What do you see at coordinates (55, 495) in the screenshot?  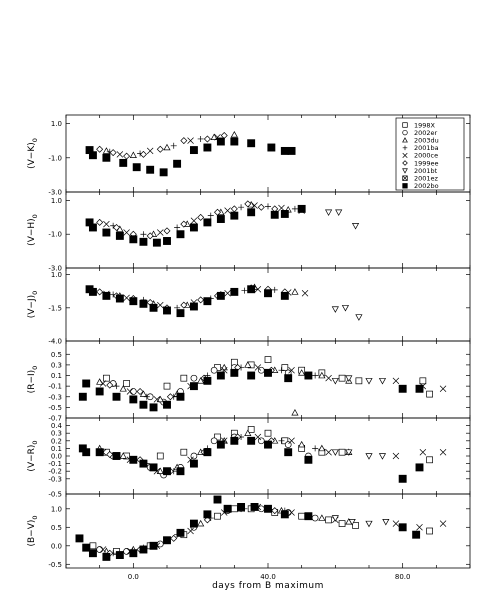 I see `y-tick-label: -0.5` at bounding box center [55, 495].